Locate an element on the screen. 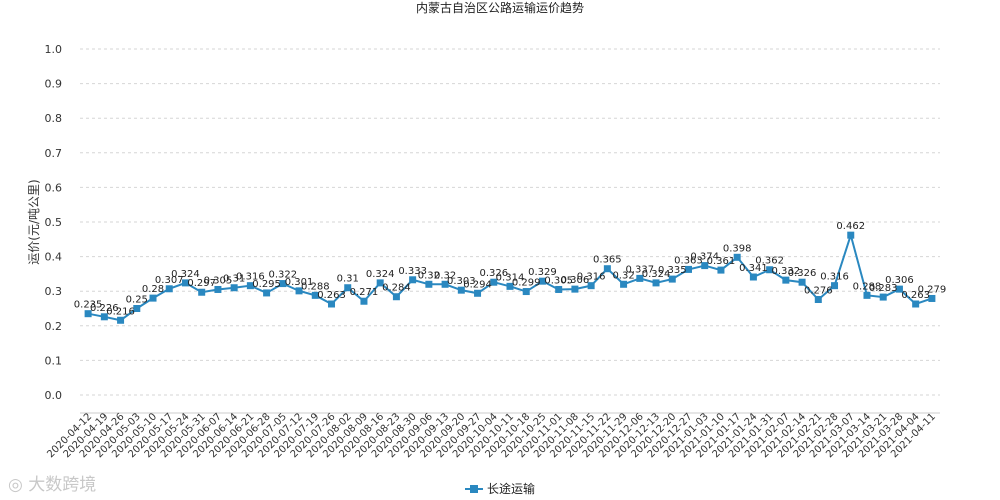 This screenshot has width=1000, height=500. data-label: 0.216 is located at coordinates (120, 311).